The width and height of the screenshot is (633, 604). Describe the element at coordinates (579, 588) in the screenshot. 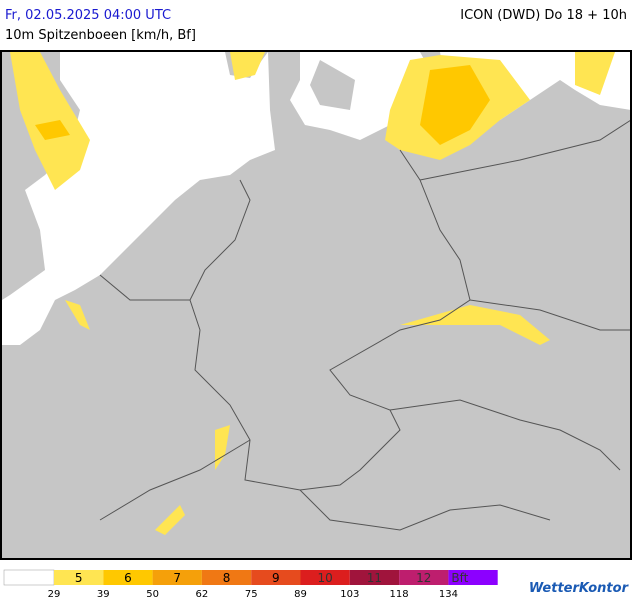

I see `logo: WetterKontor` at that location.